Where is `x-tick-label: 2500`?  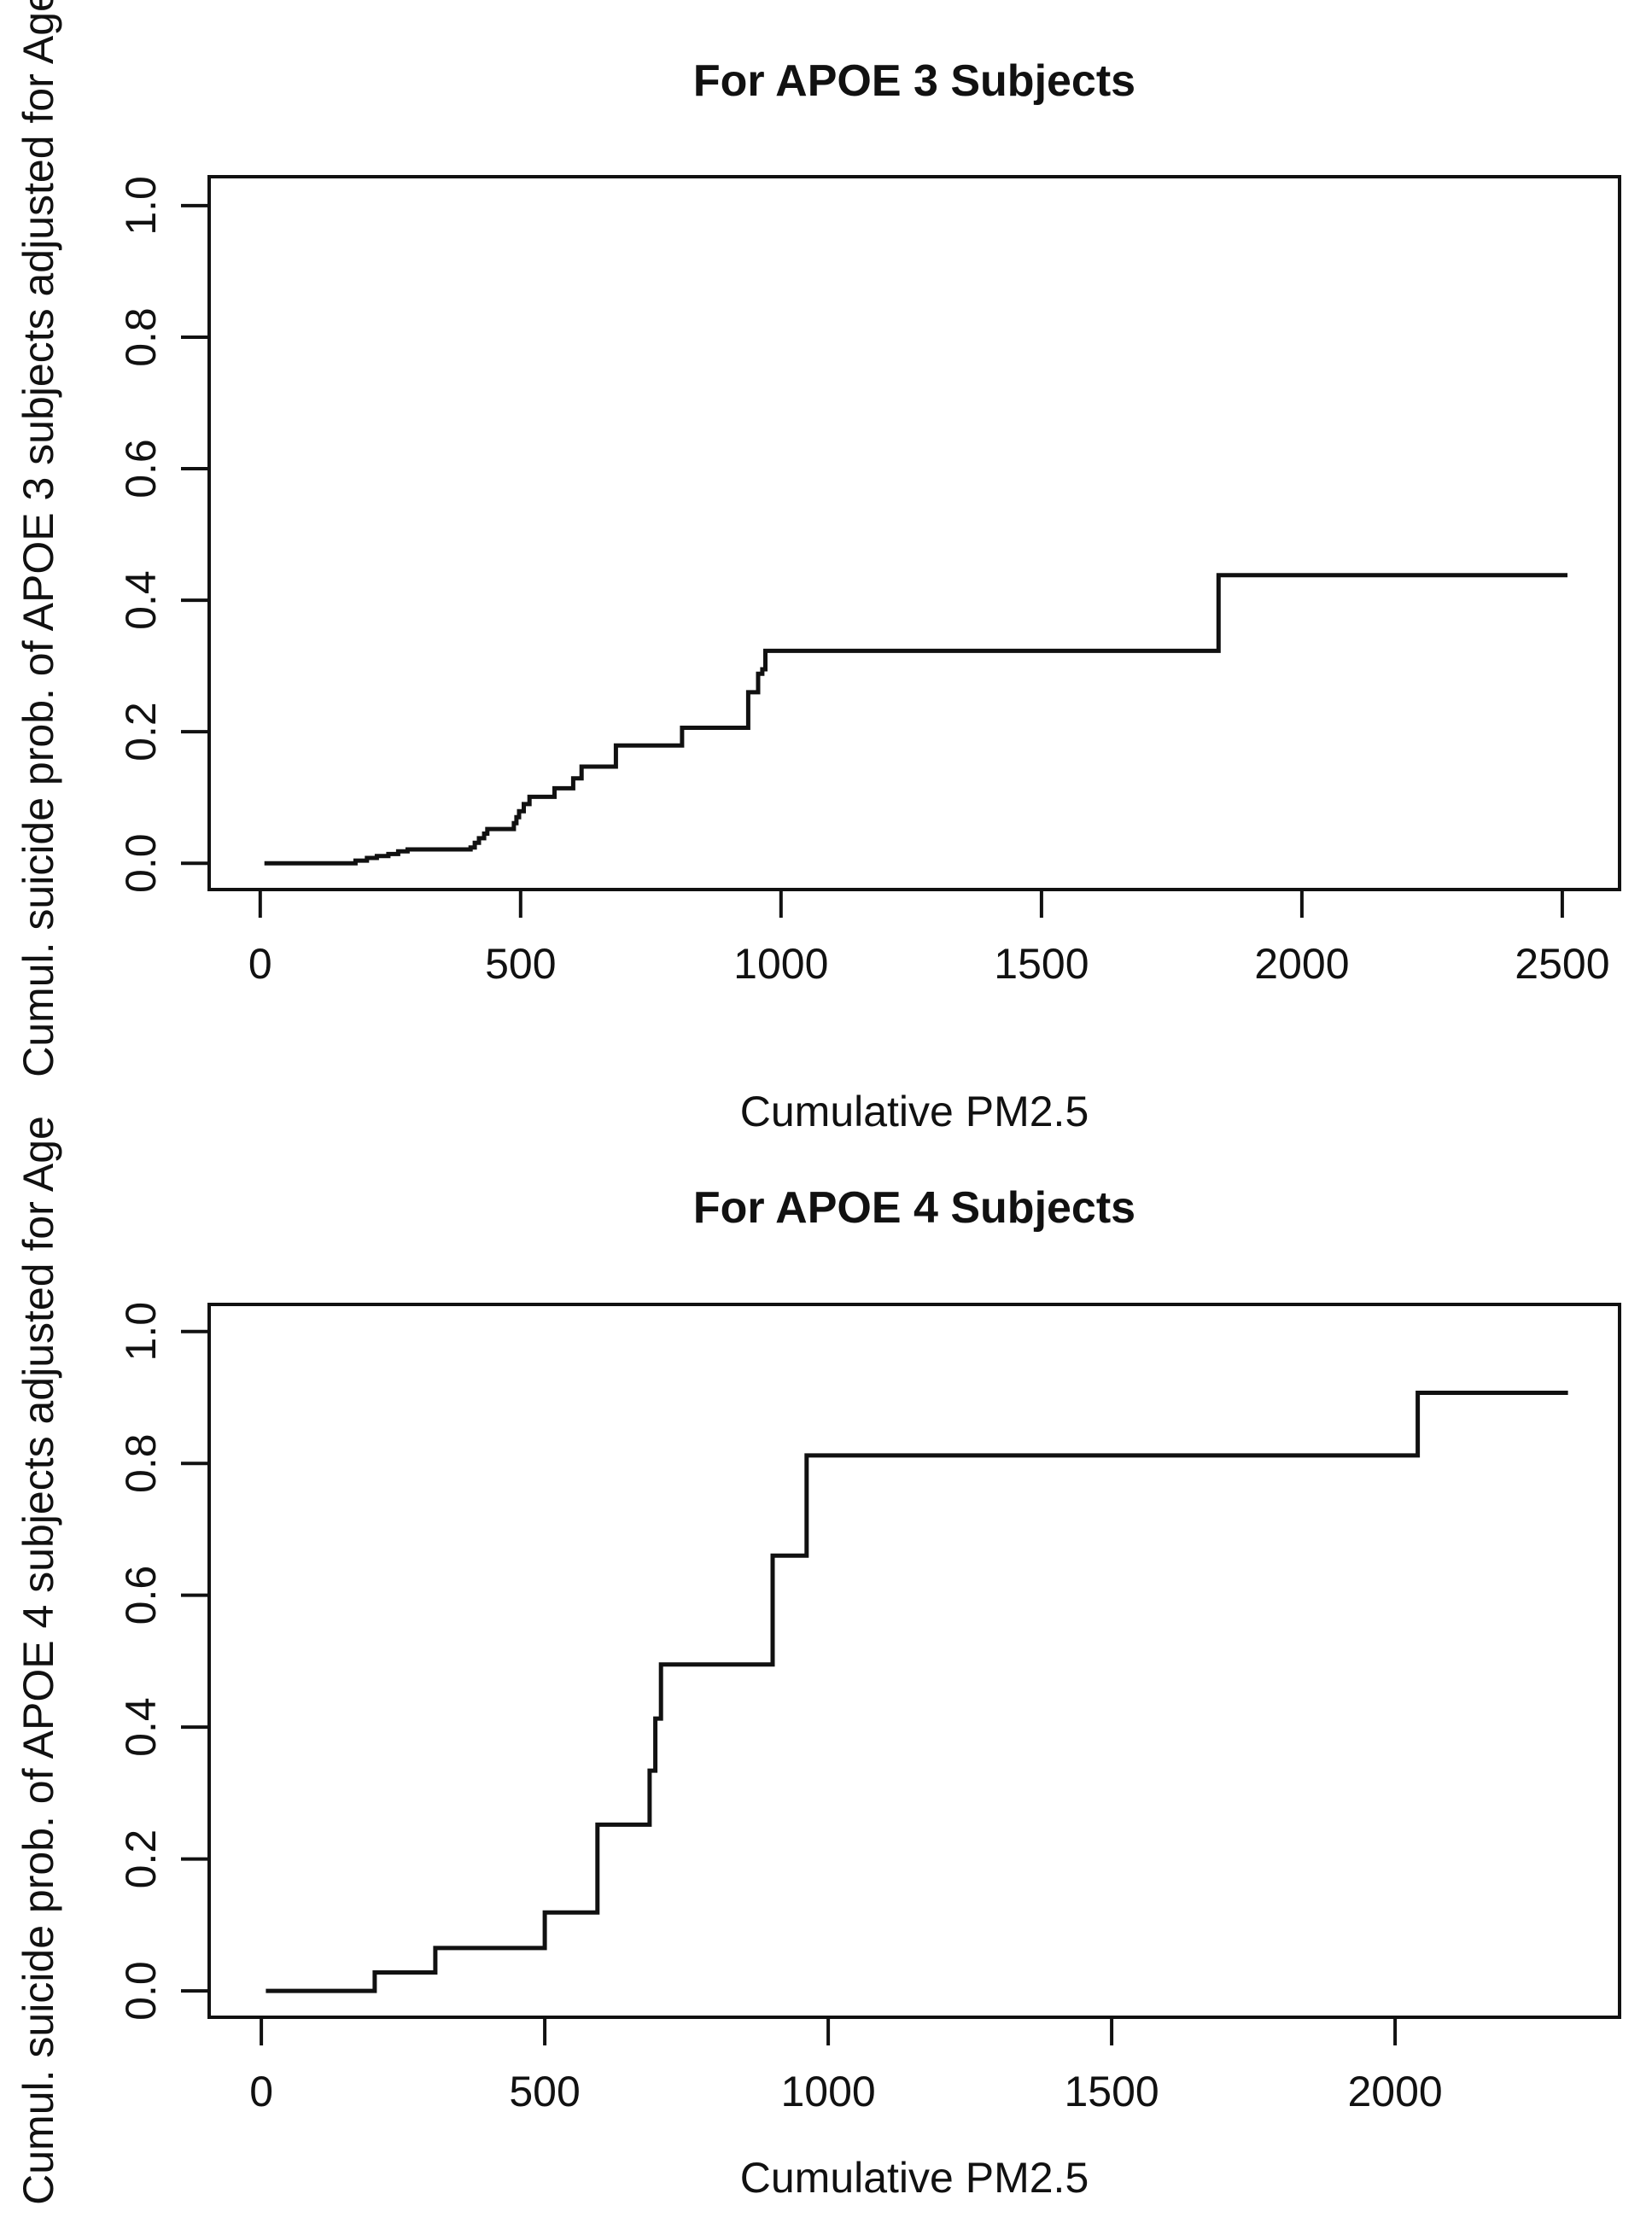
x-tick-label: 2500 is located at coordinates (1562, 964).